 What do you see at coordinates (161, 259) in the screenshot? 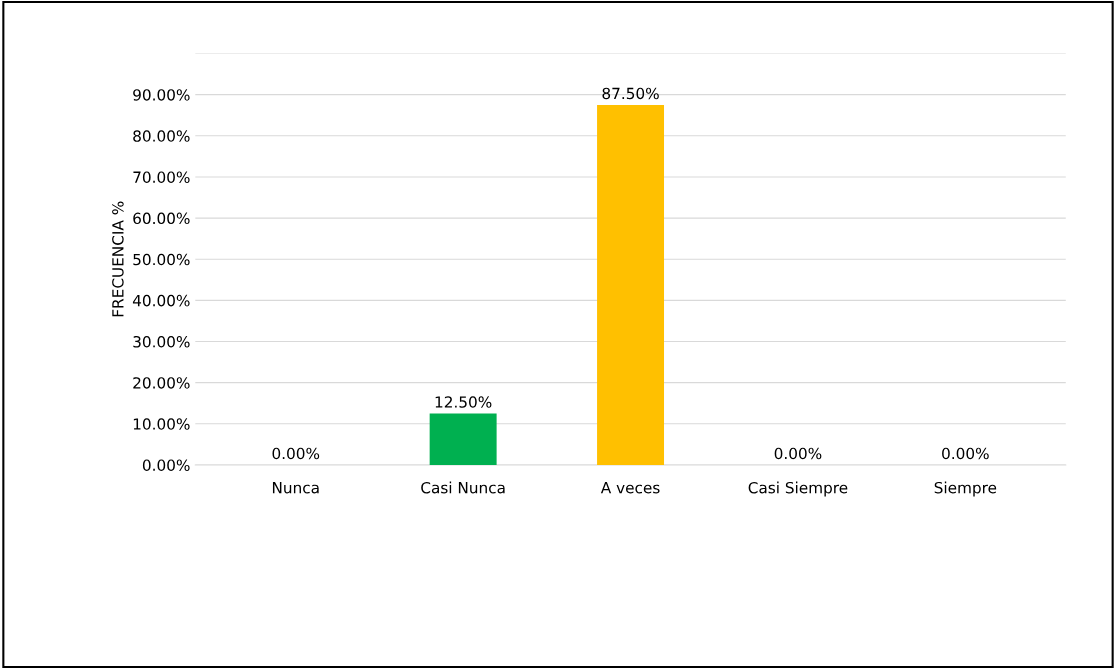
I see `y-tick-label: 50.00%` at bounding box center [161, 259].